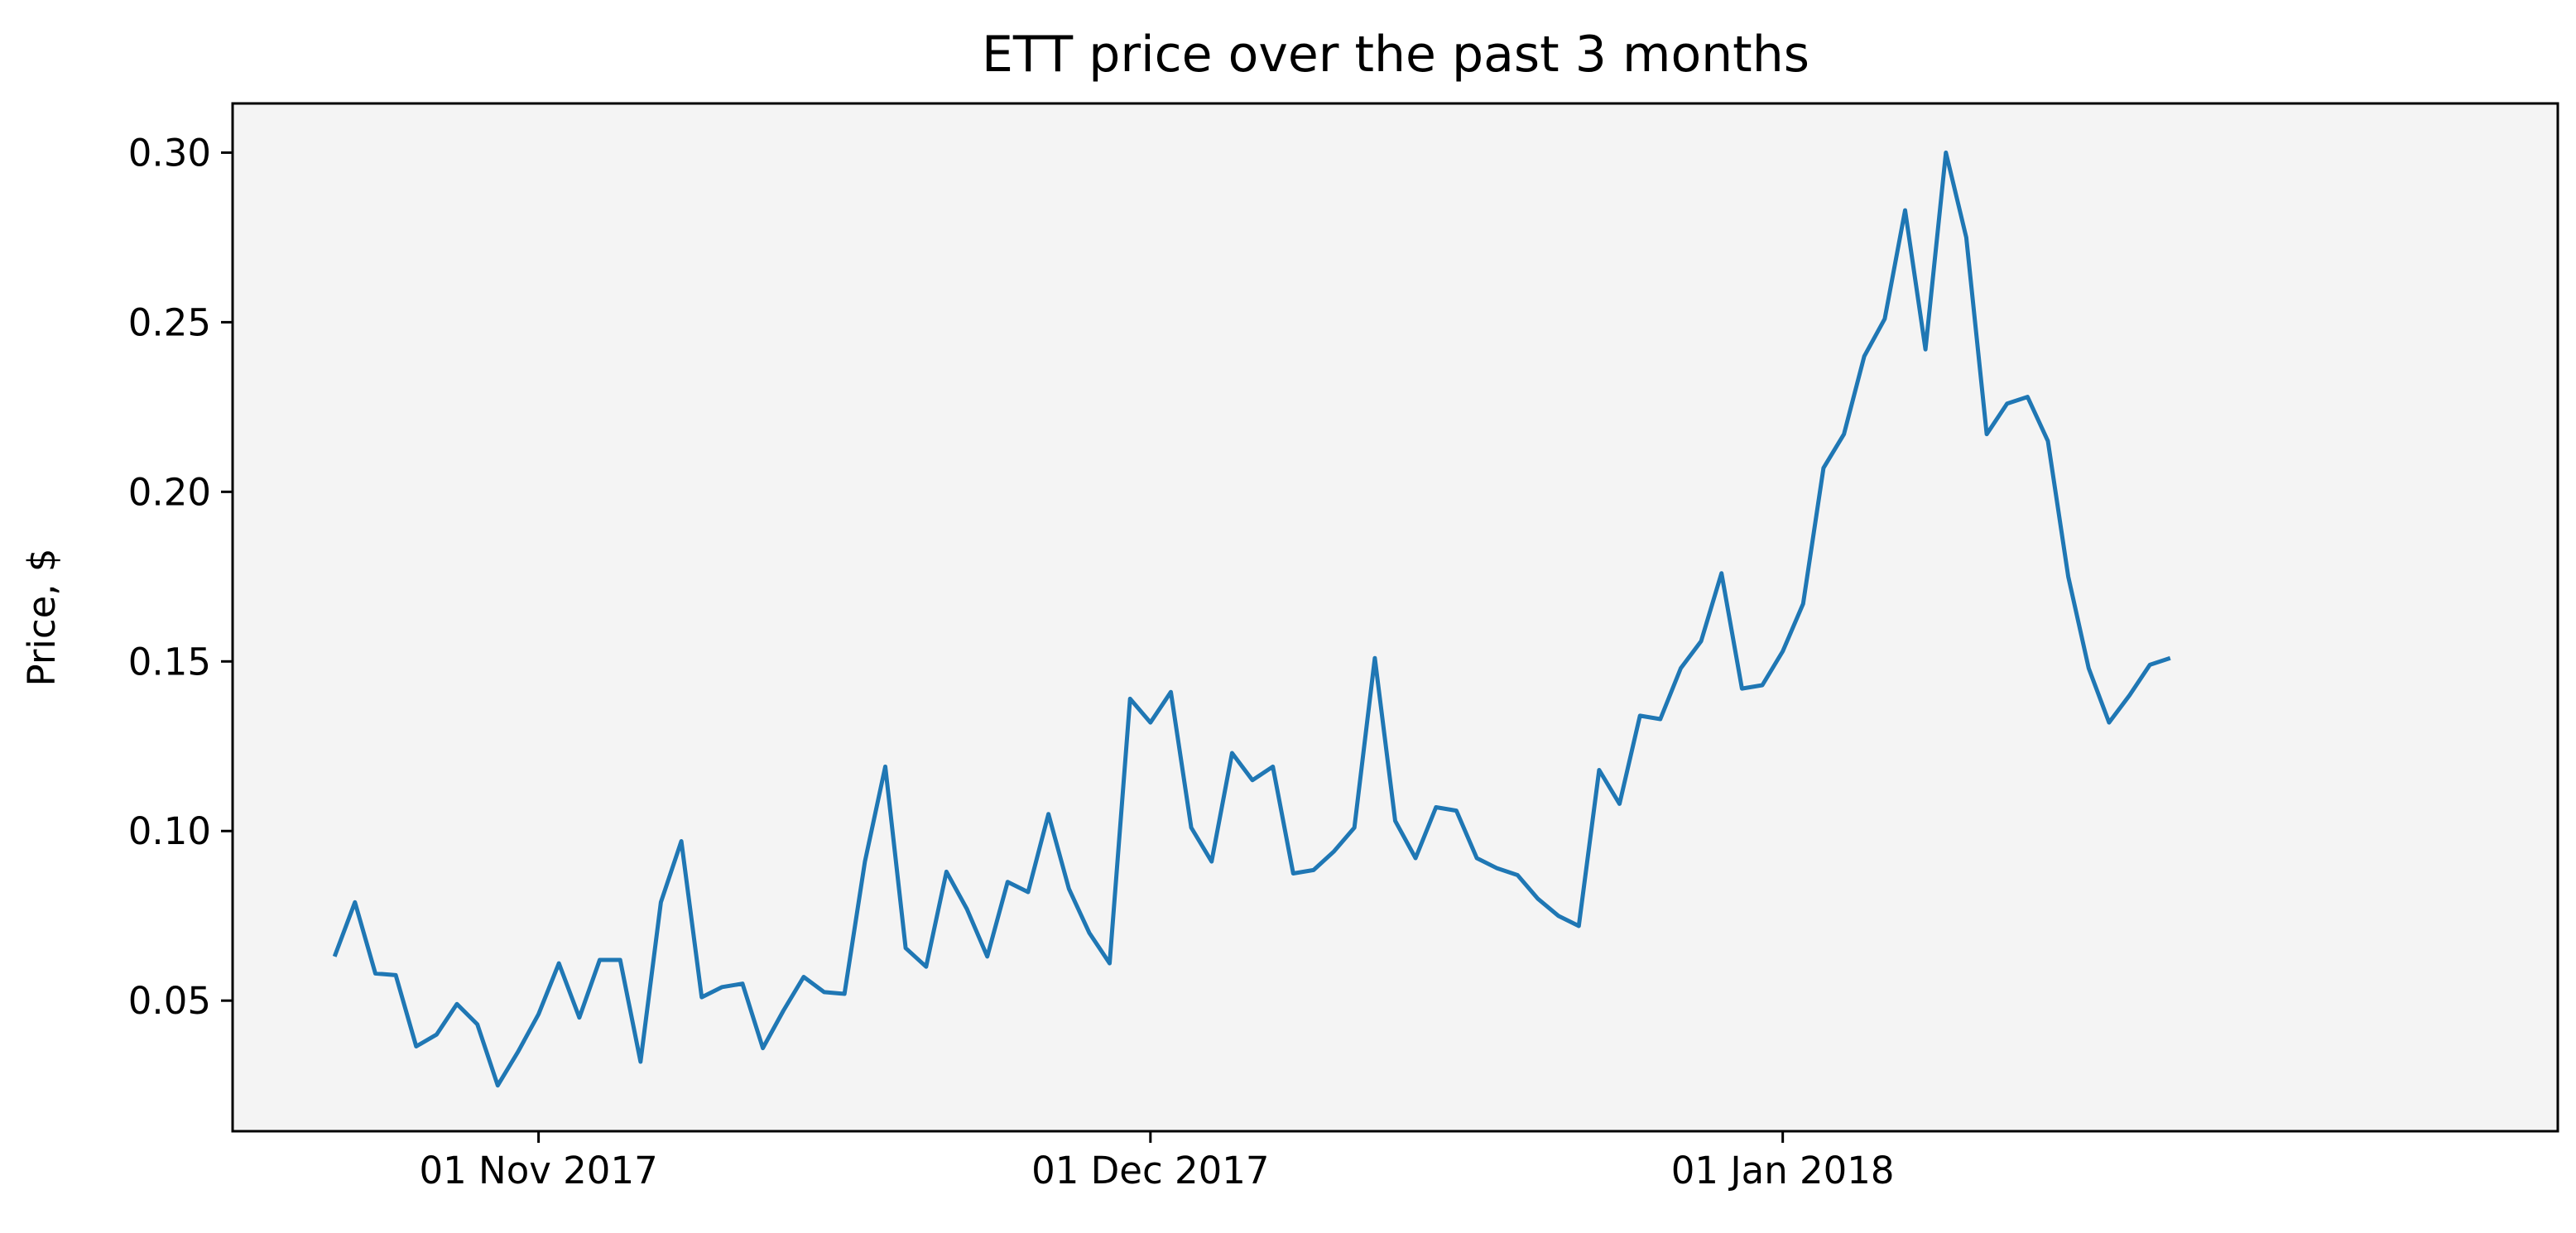 This screenshot has width=2576, height=1233. What do you see at coordinates (1150, 1170) in the screenshot?
I see `x-tick-label: 01 Dec 2017` at bounding box center [1150, 1170].